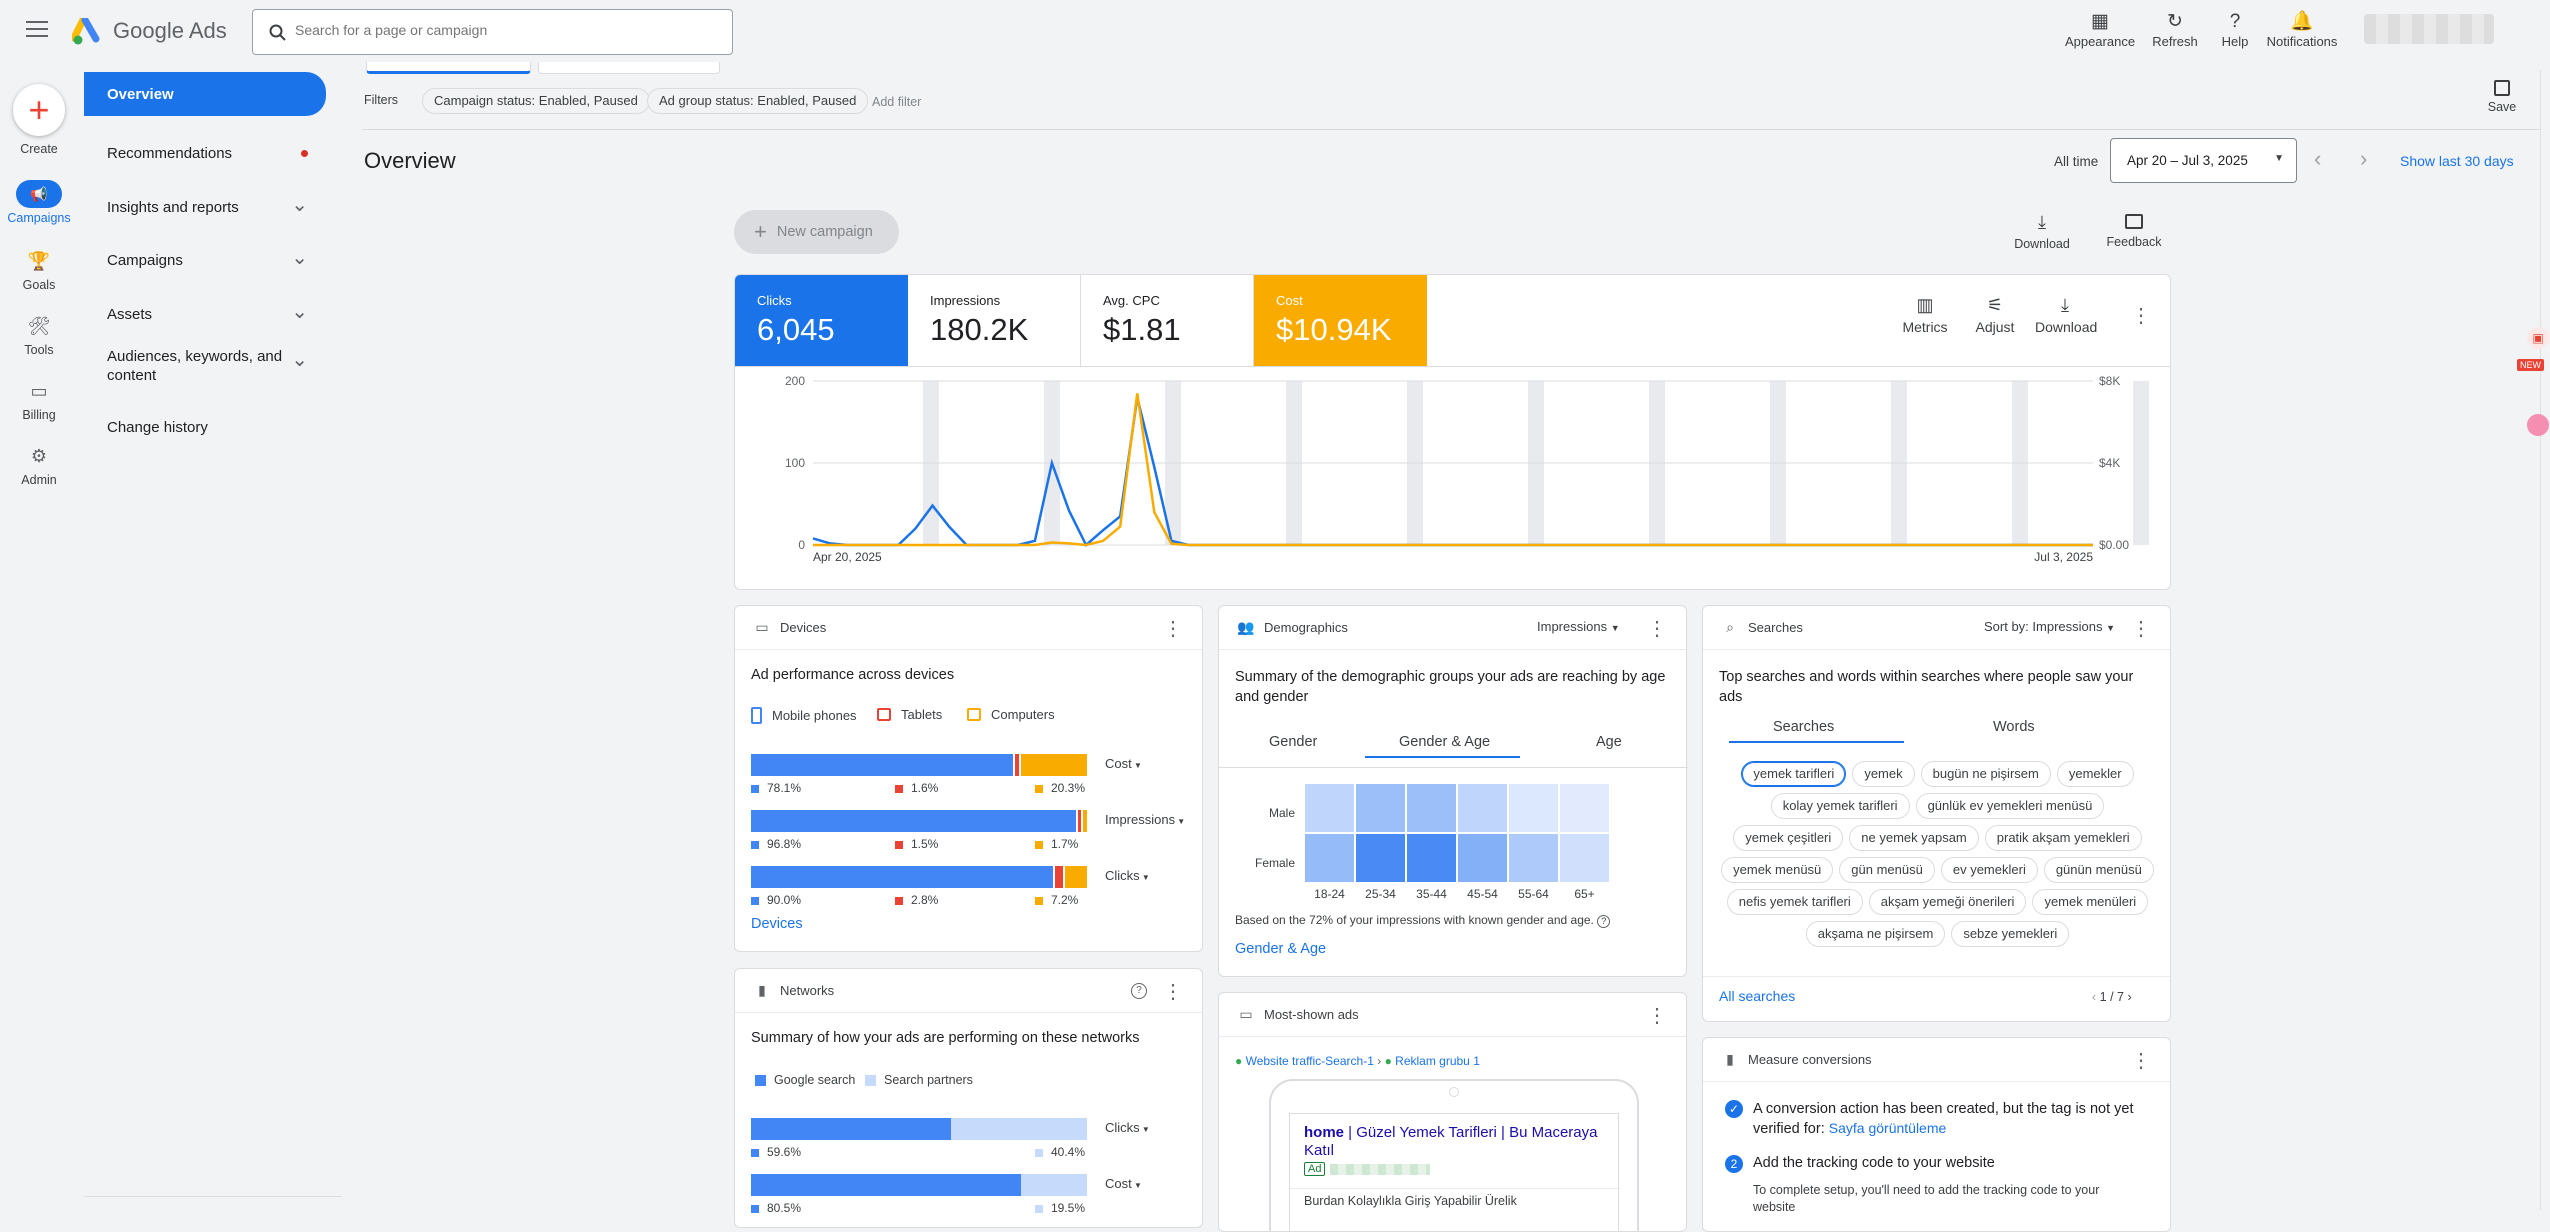  Describe the element at coordinates (1173, 629) in the screenshot. I see `devices-more-icon: ⋮` at that location.